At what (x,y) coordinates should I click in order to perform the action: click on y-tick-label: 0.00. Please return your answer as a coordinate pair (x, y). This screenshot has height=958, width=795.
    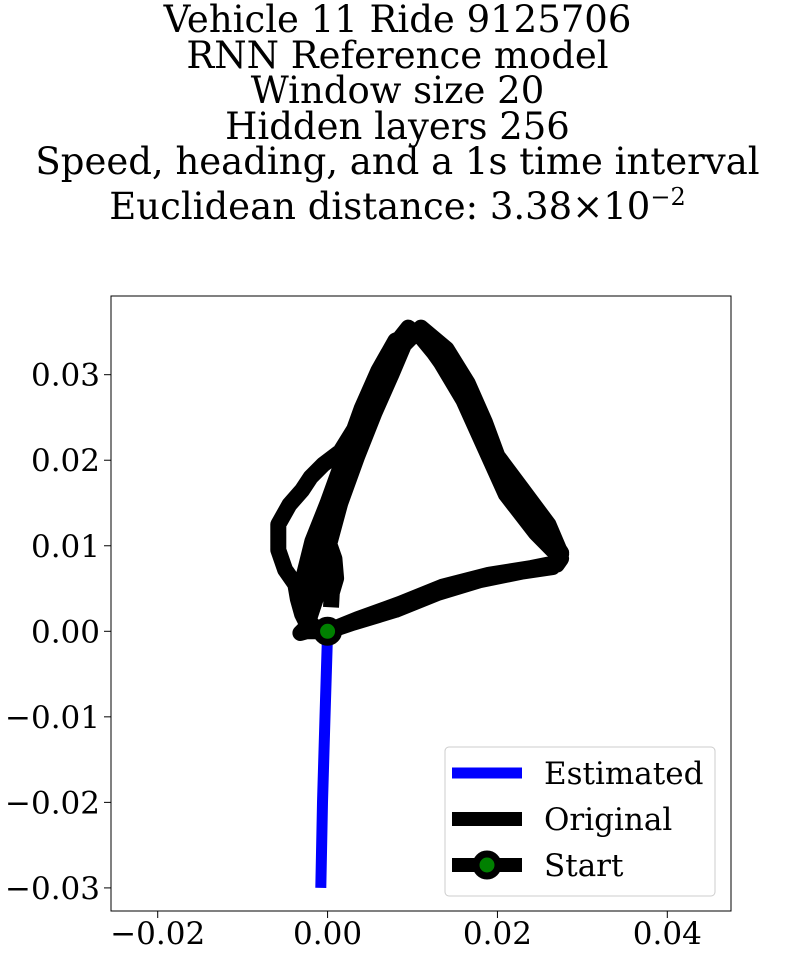
    Looking at the image, I should click on (65, 632).